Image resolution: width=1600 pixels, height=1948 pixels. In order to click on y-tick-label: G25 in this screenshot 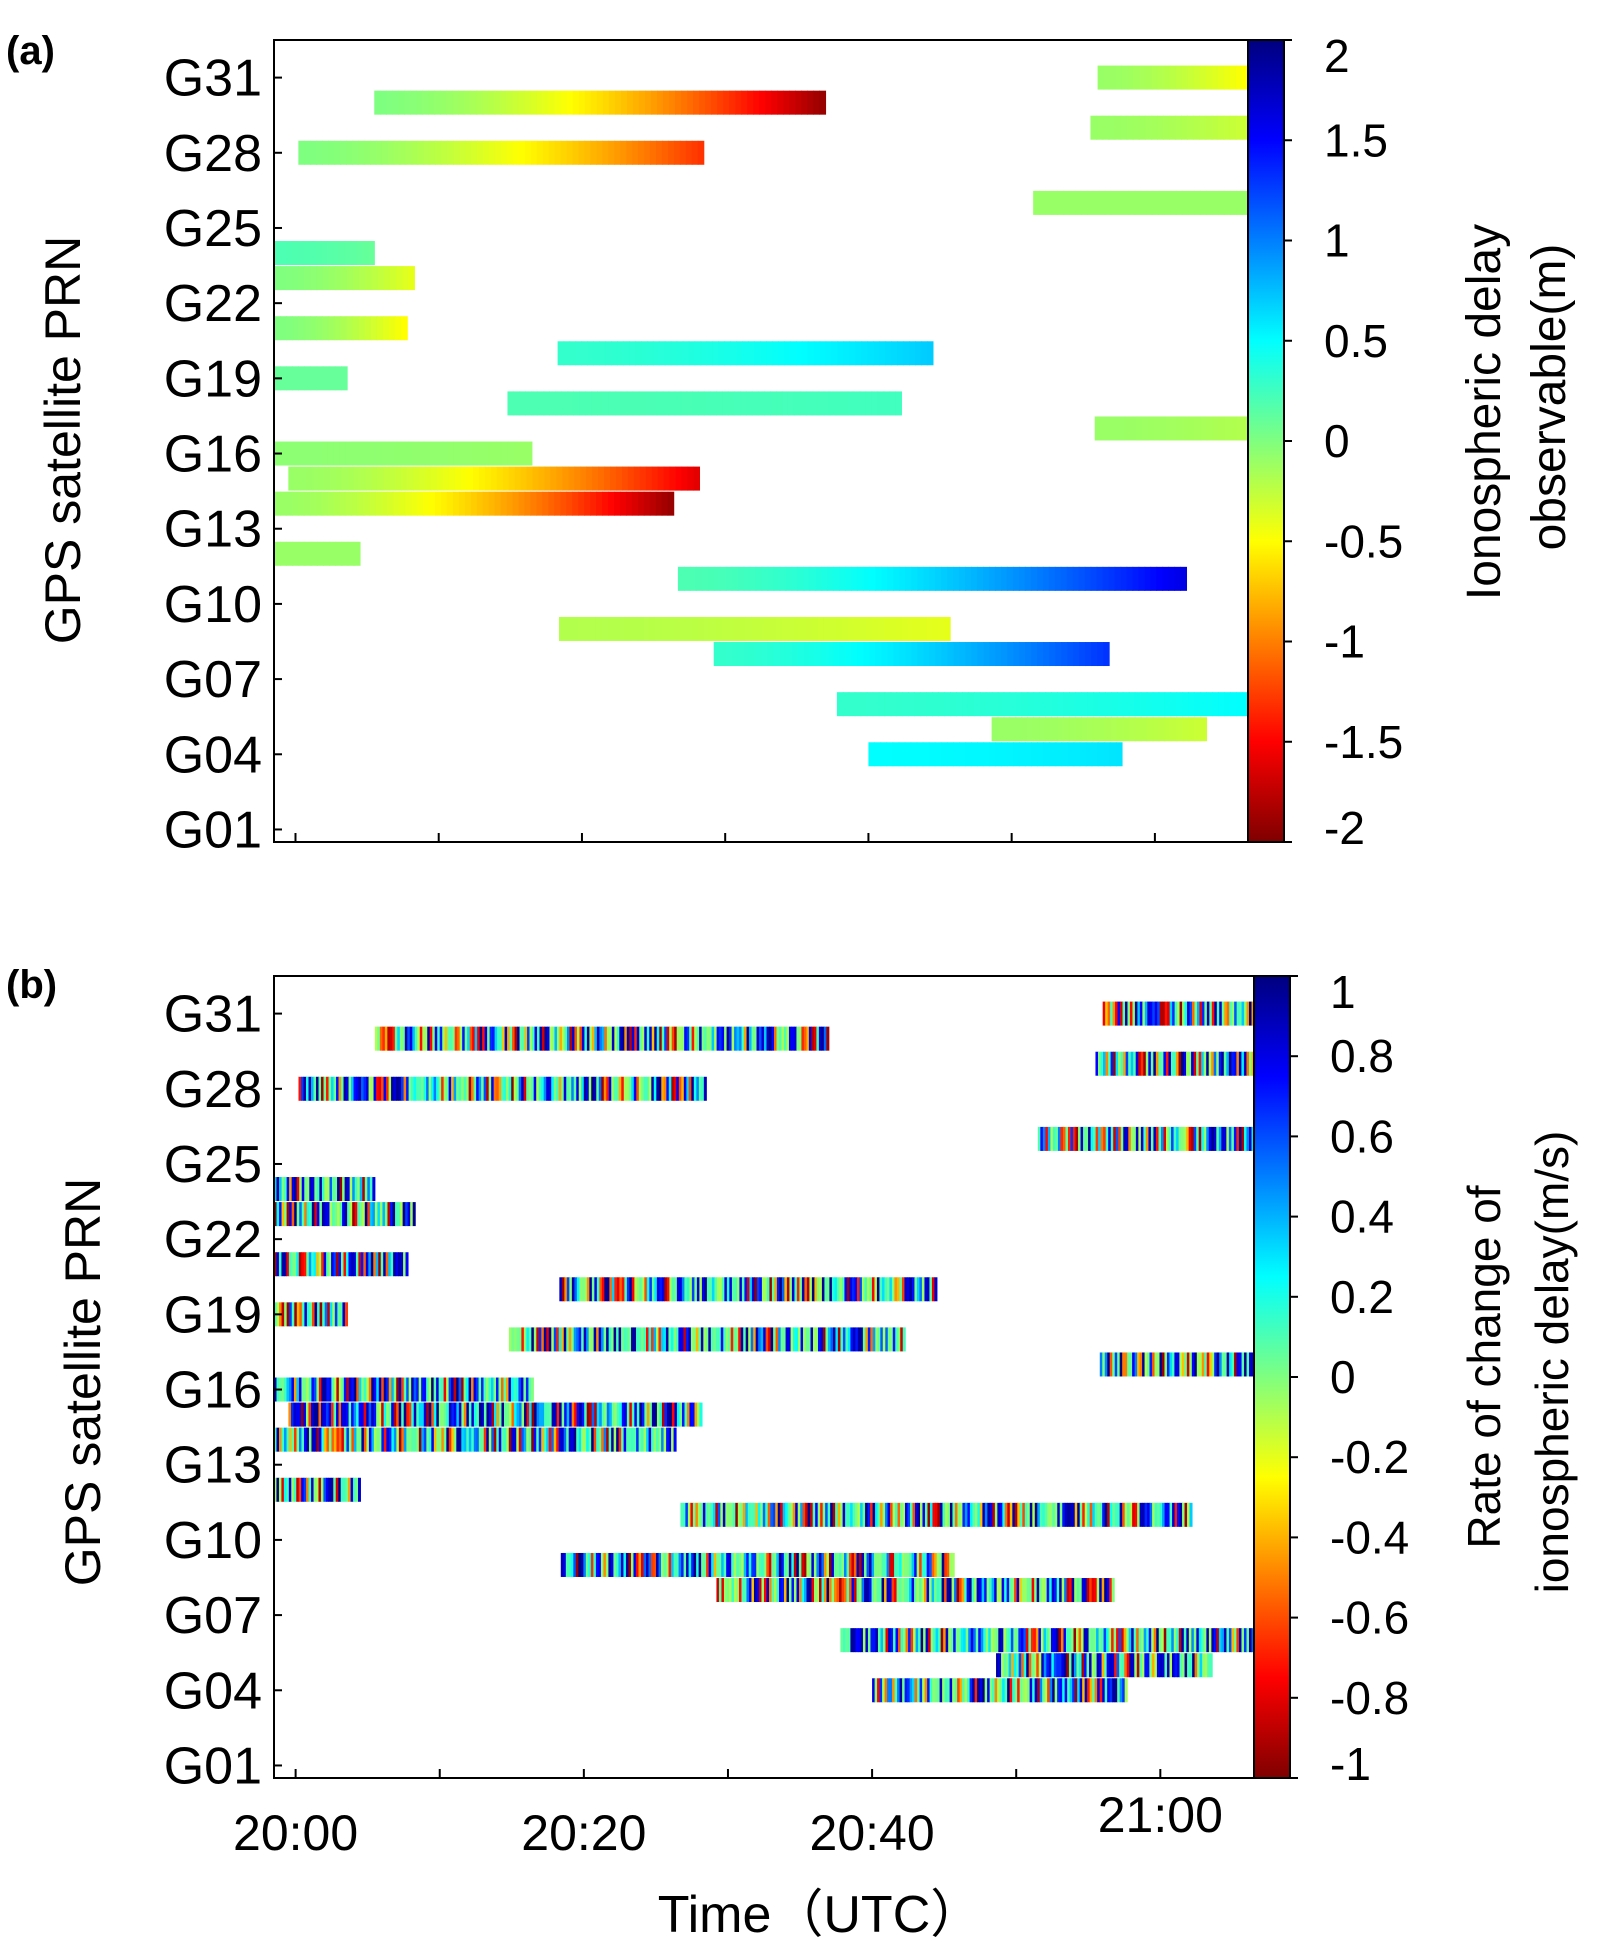, I will do `click(213, 229)`.